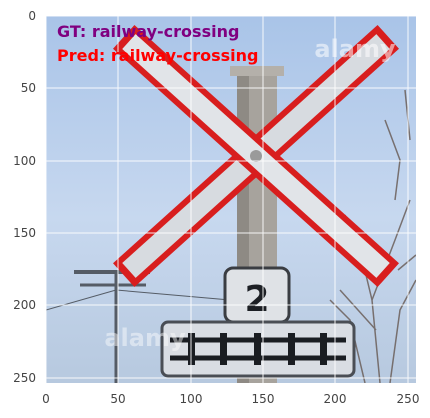 The width and height of the screenshot is (430, 418). Describe the element at coordinates (24, 161) in the screenshot. I see `y-tick-label: 100` at that location.